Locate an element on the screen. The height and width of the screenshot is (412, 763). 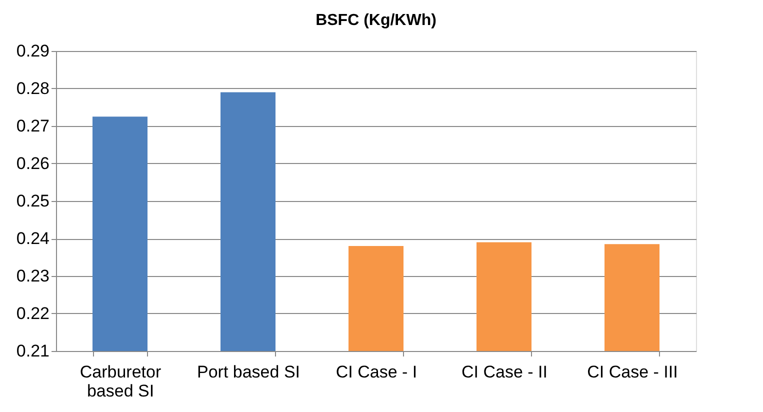
x-tick-label: CI Case - II is located at coordinates (505, 372).